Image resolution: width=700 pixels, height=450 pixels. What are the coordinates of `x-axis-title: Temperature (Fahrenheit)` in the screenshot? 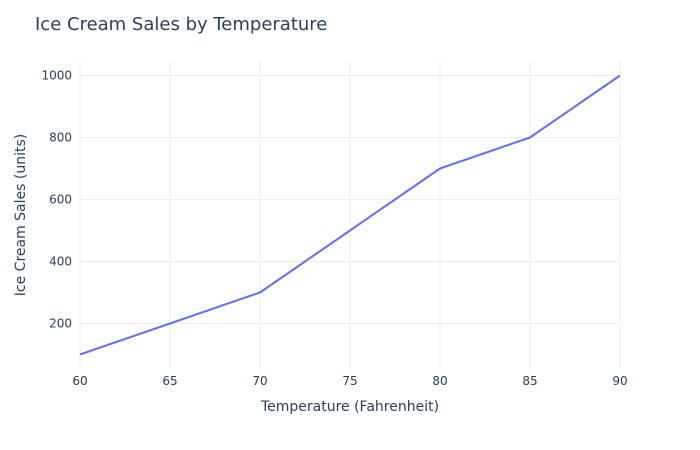 It's located at (349, 407).